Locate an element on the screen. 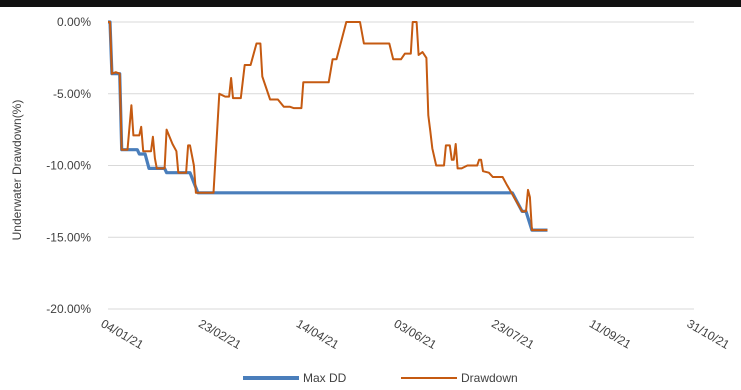  x-tick-label: 11/09/21 is located at coordinates (610, 333).